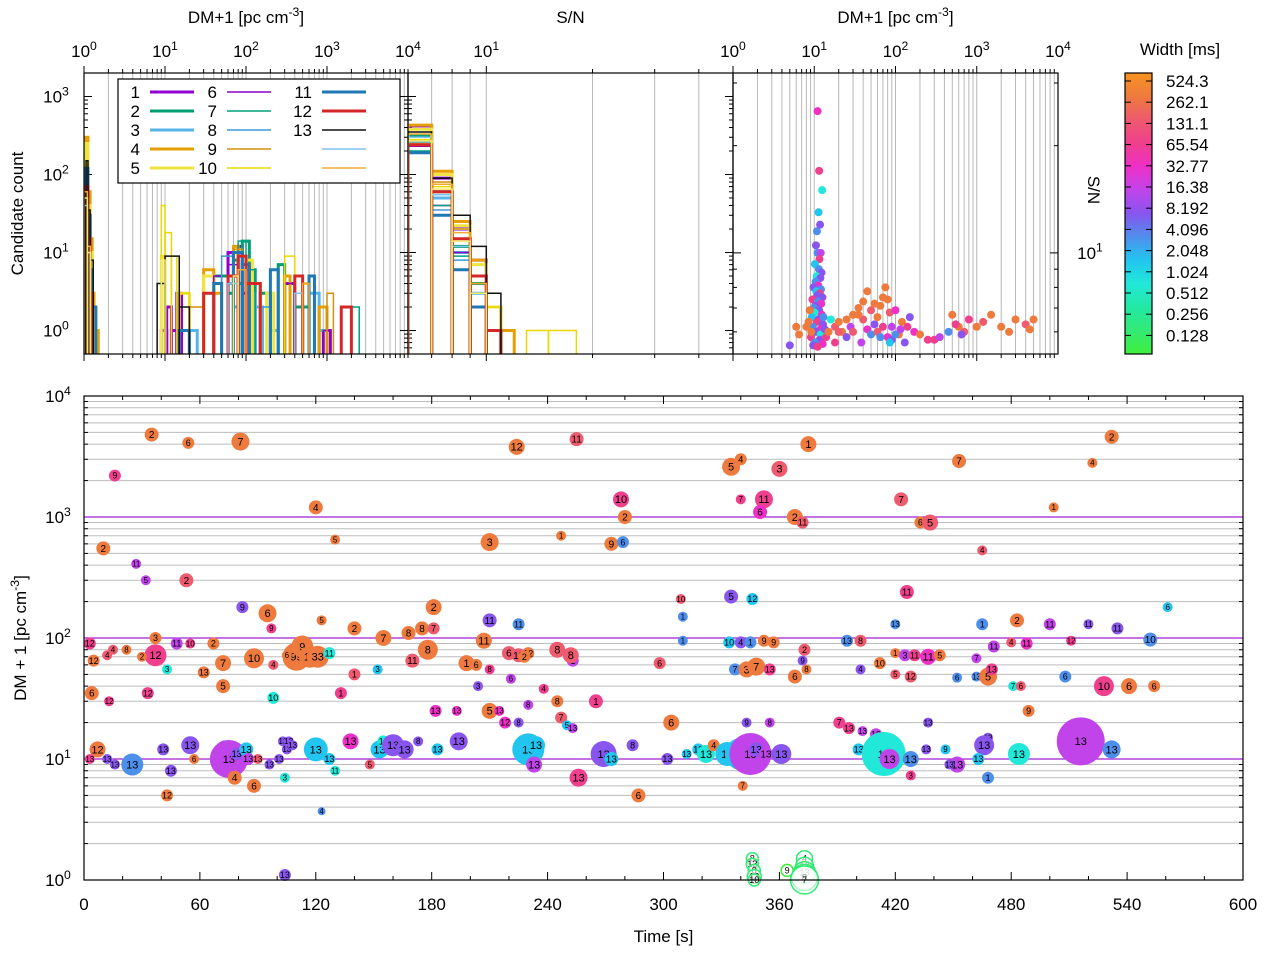 The image size is (1274, 960). What do you see at coordinates (664, 936) in the screenshot?
I see `bubble-x-axis-label: Time [s]` at bounding box center [664, 936].